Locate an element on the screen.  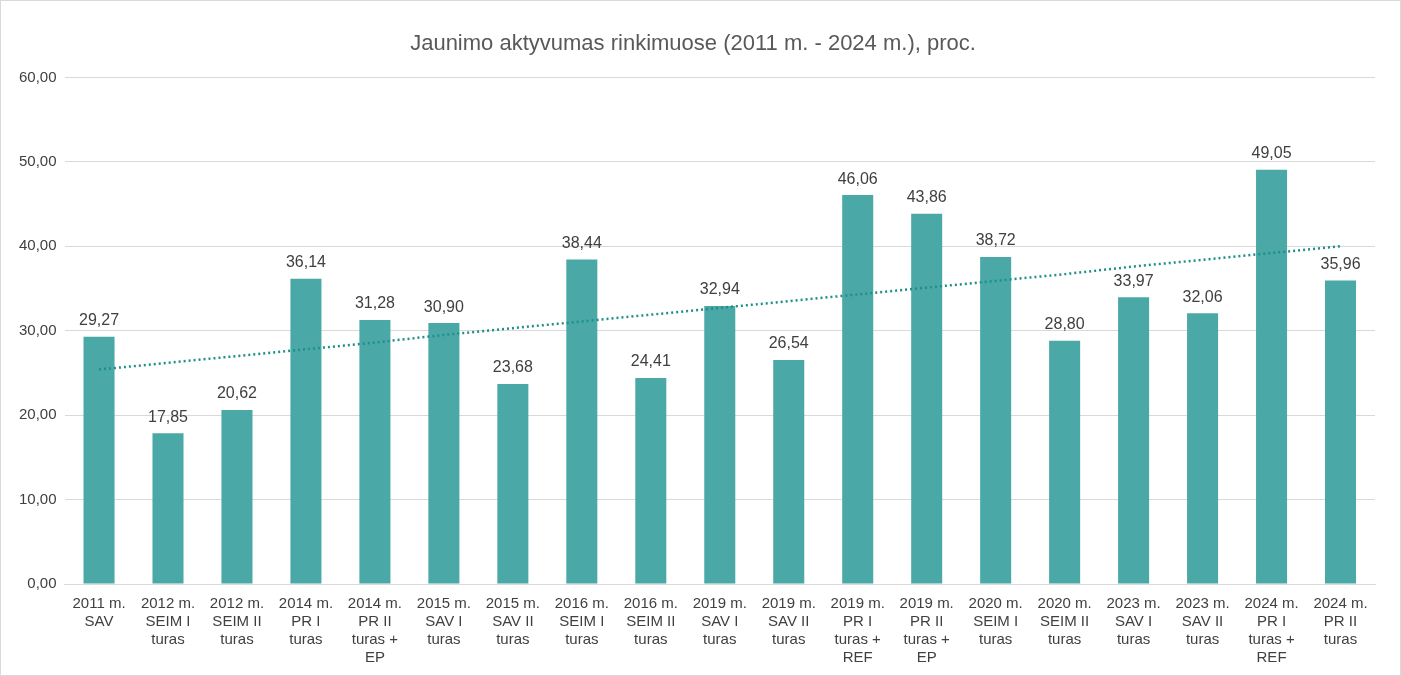
x-tick-label: 2016 m. SEIM I turas is located at coordinates (581, 621).